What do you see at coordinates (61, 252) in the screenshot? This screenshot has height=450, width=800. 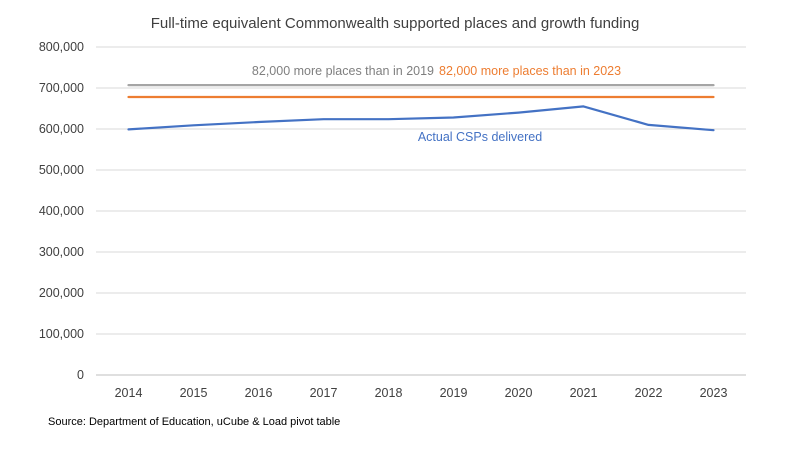 I see `y-tick-label: 300,000` at bounding box center [61, 252].